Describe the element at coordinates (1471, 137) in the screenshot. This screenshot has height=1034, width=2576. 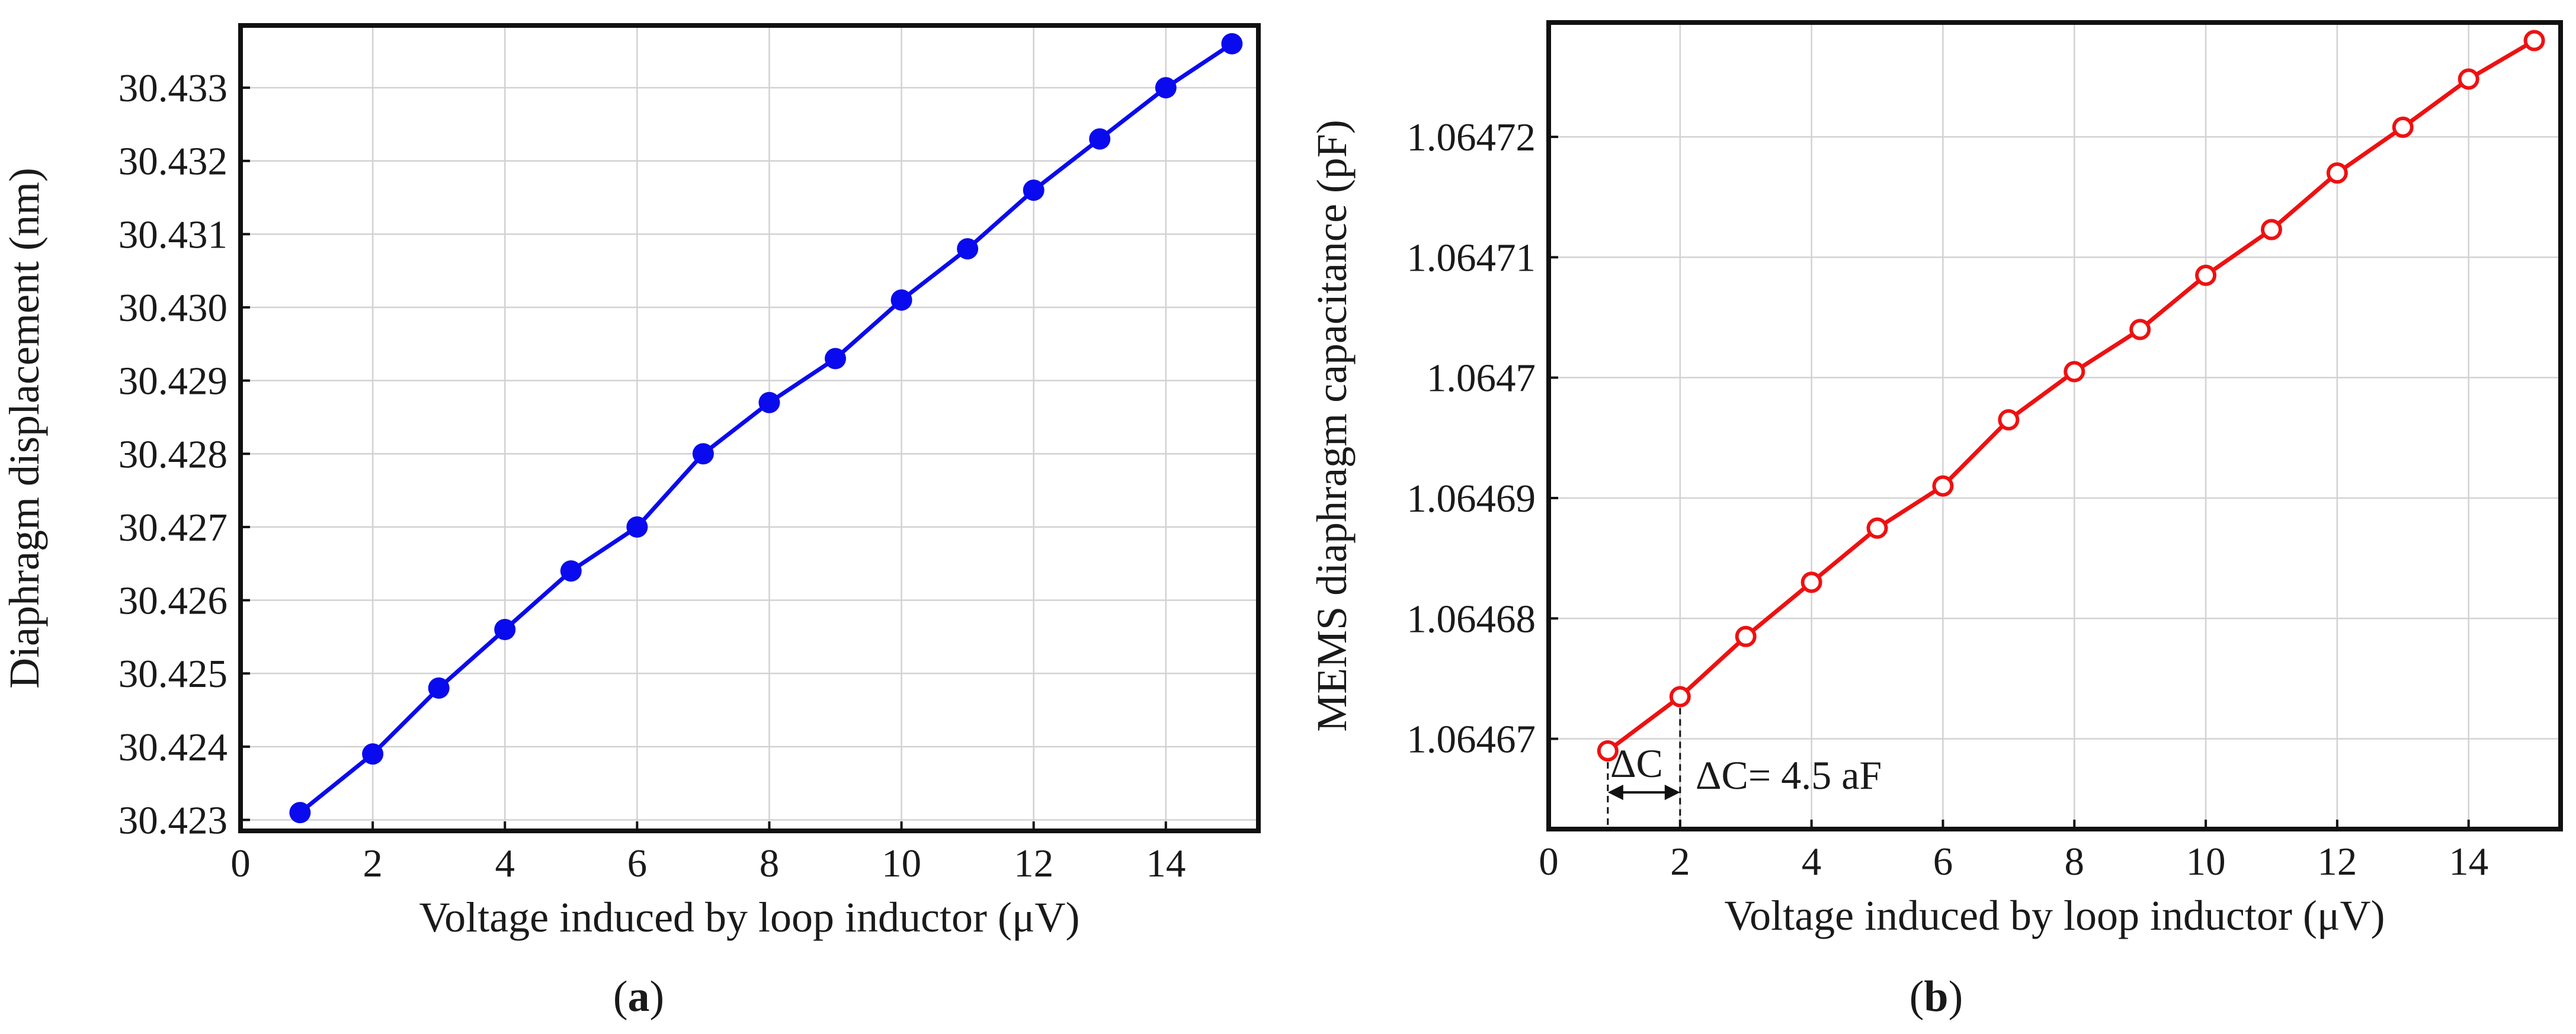
I see `y-tick-label: 1.06472` at that location.